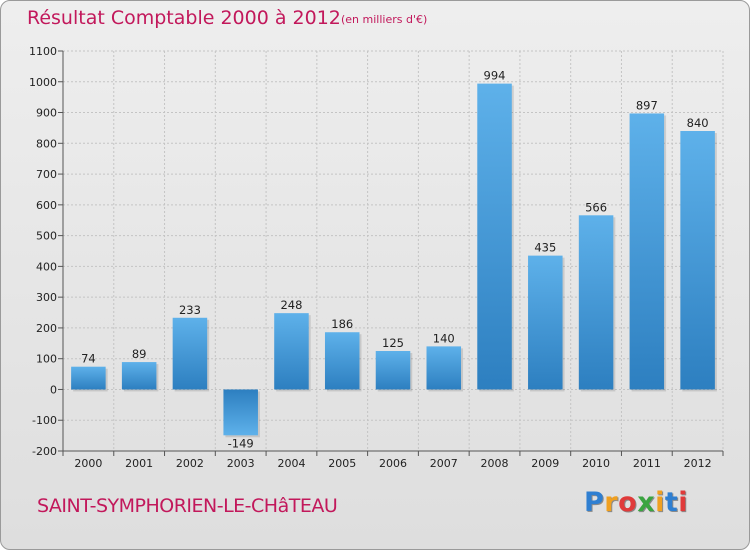 The image size is (750, 550). I want to click on x-tick-label: 2005, so click(342, 463).